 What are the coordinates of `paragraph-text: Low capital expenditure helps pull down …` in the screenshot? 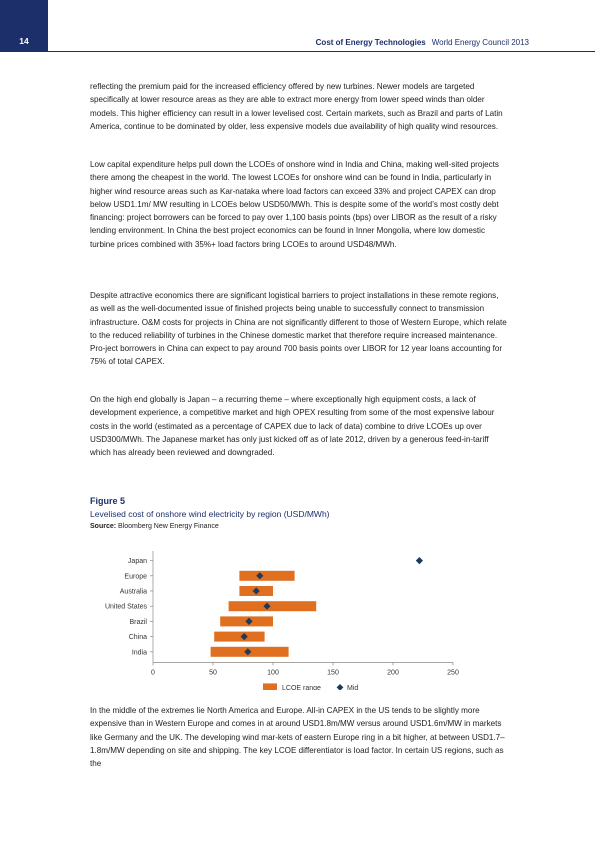 It's located at (294, 204).